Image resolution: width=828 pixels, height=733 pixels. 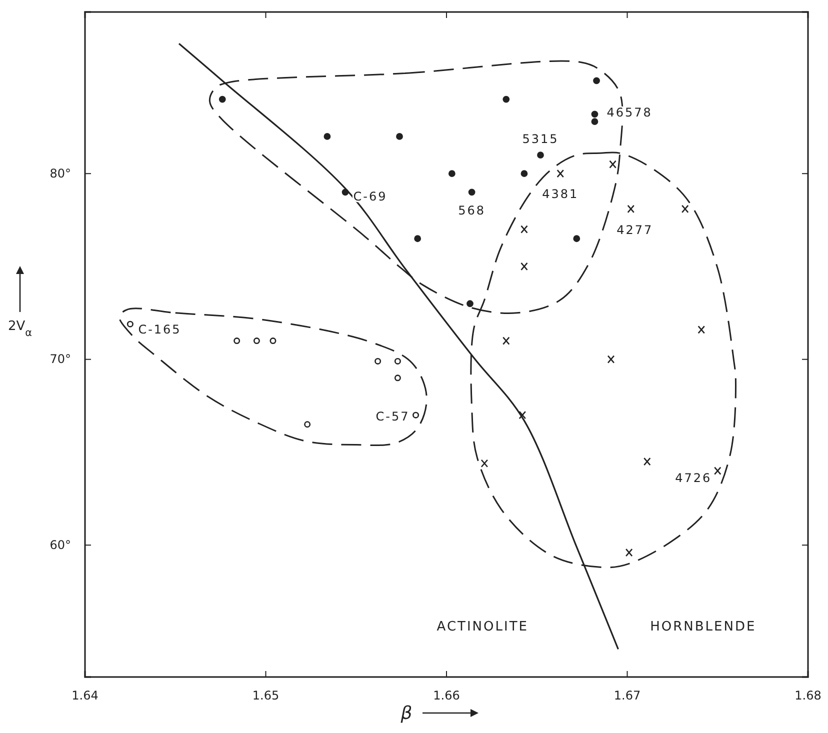 What do you see at coordinates (482, 626) in the screenshot?
I see `annotation: ACTINOLITE` at bounding box center [482, 626].